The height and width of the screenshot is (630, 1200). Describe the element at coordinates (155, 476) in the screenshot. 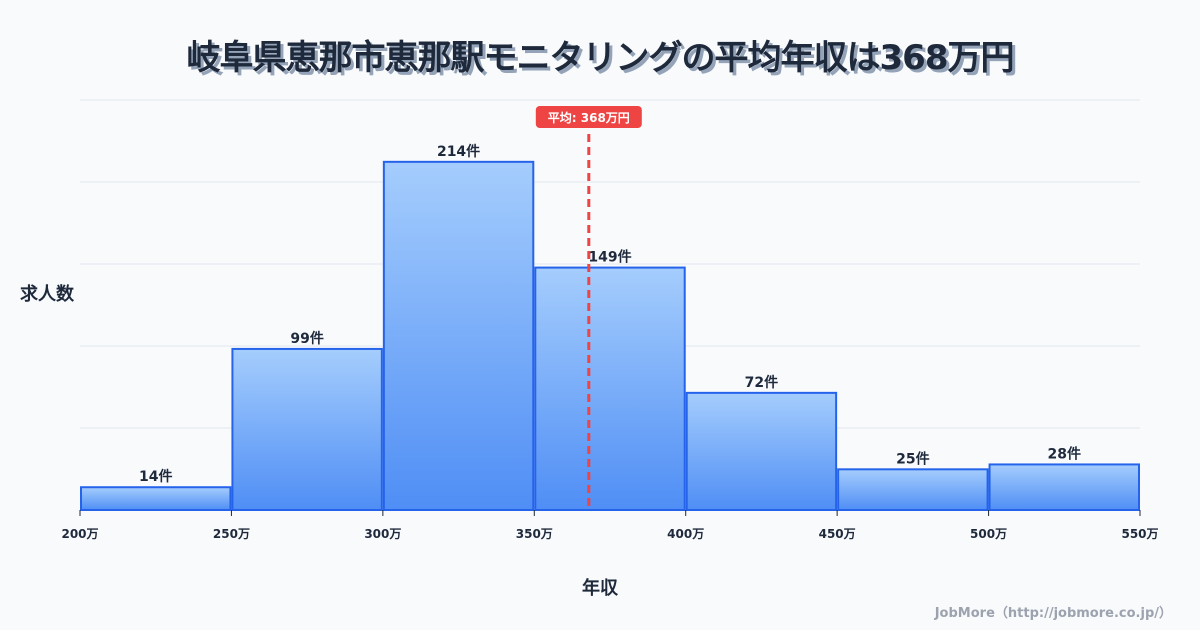

I see `bar-value-label: 14件` at that location.